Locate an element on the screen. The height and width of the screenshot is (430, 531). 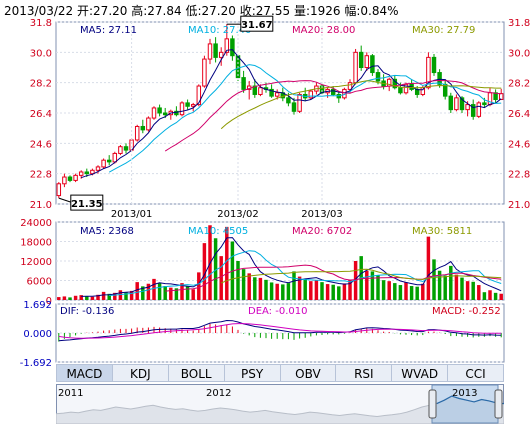
macd-legend-1: DEA: -0.010 is located at coordinates (277, 311).